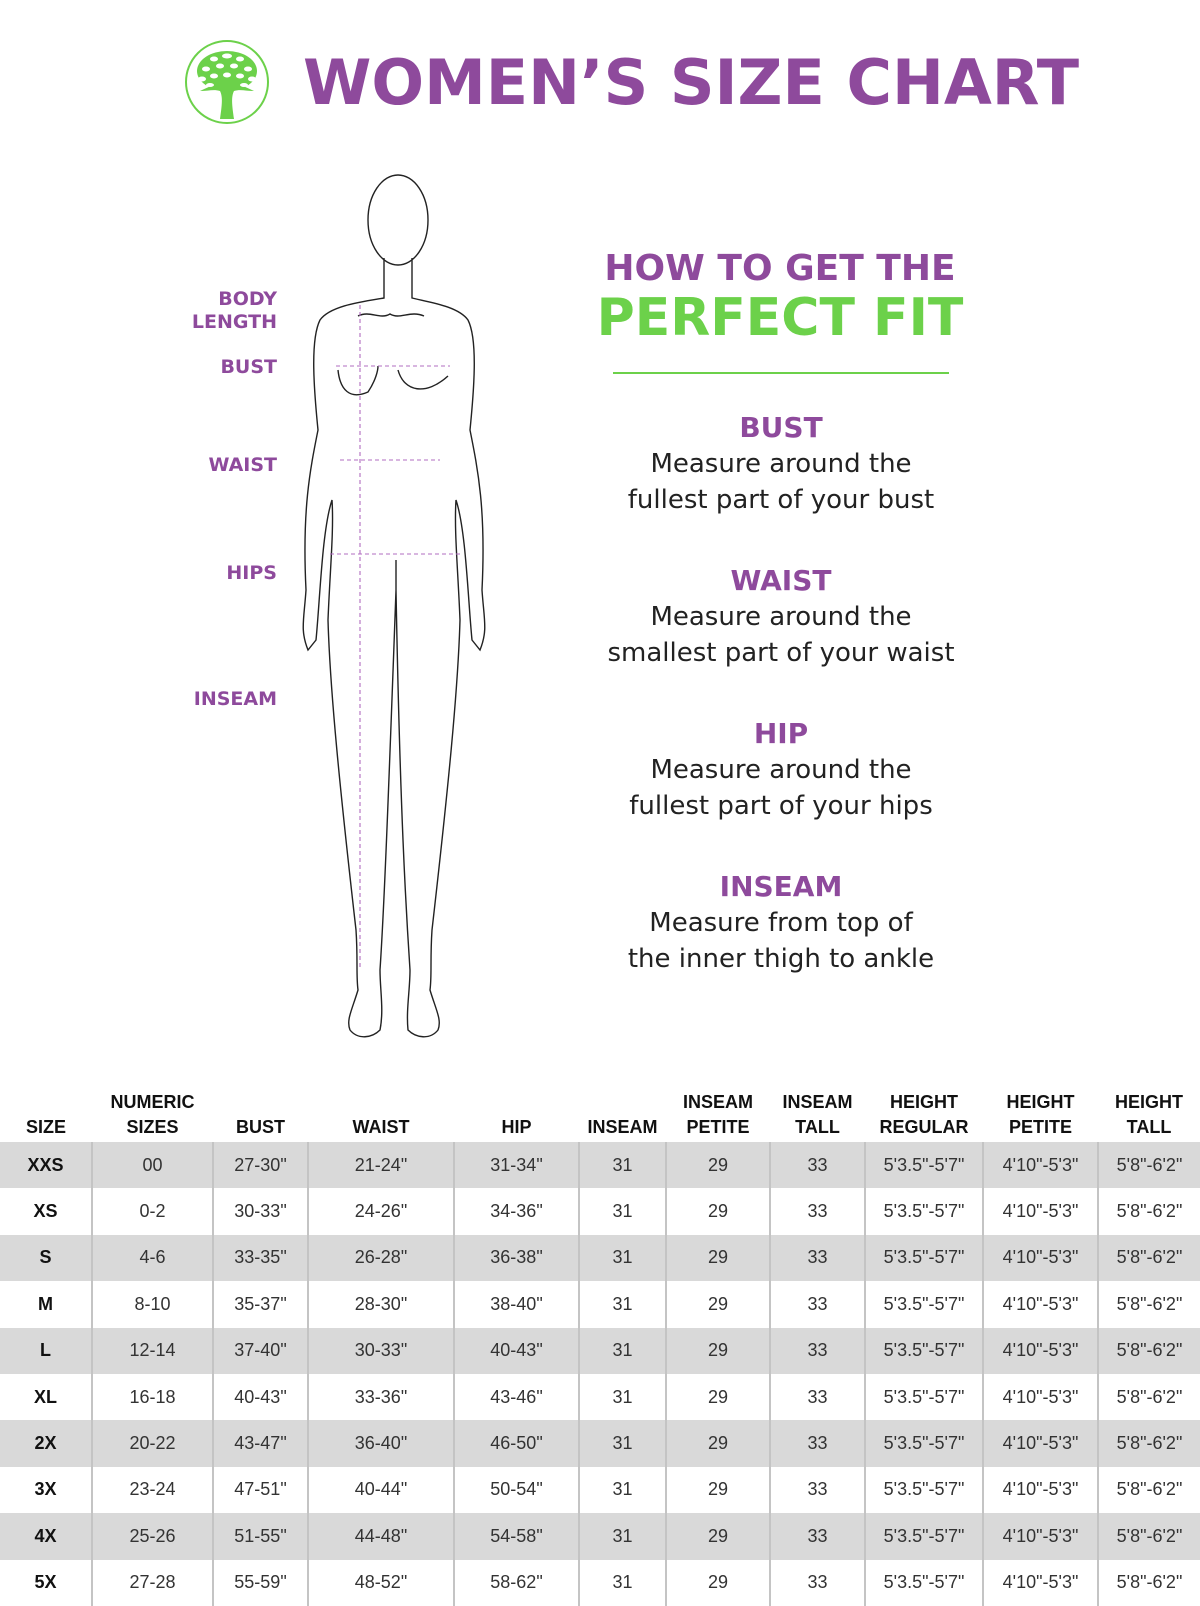 The image size is (1200, 1606). Describe the element at coordinates (45, 1396) in the screenshot. I see `table-cell: XL` at that location.